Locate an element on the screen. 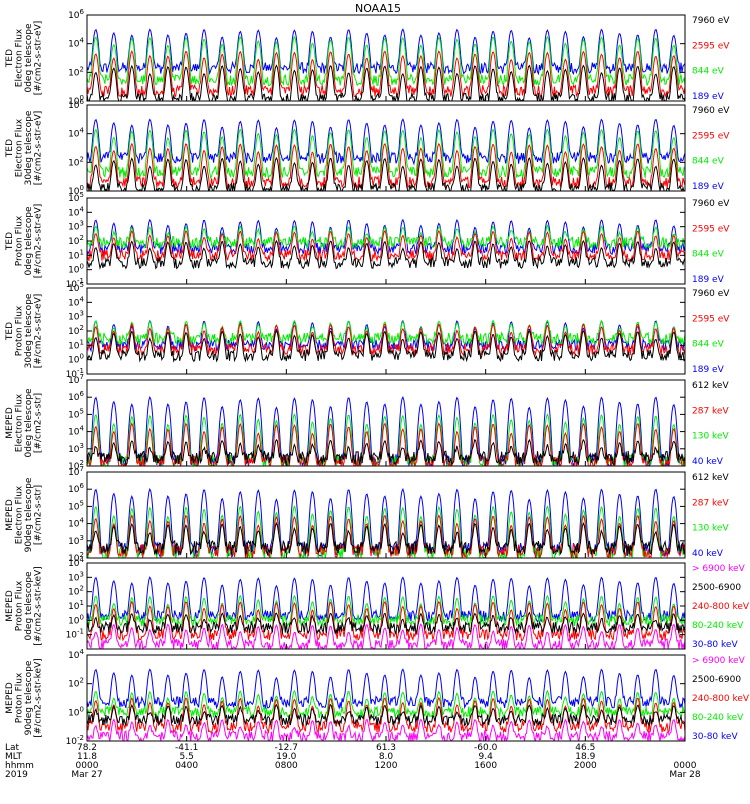  series-line-30-80-keV is located at coordinates (386, 599).